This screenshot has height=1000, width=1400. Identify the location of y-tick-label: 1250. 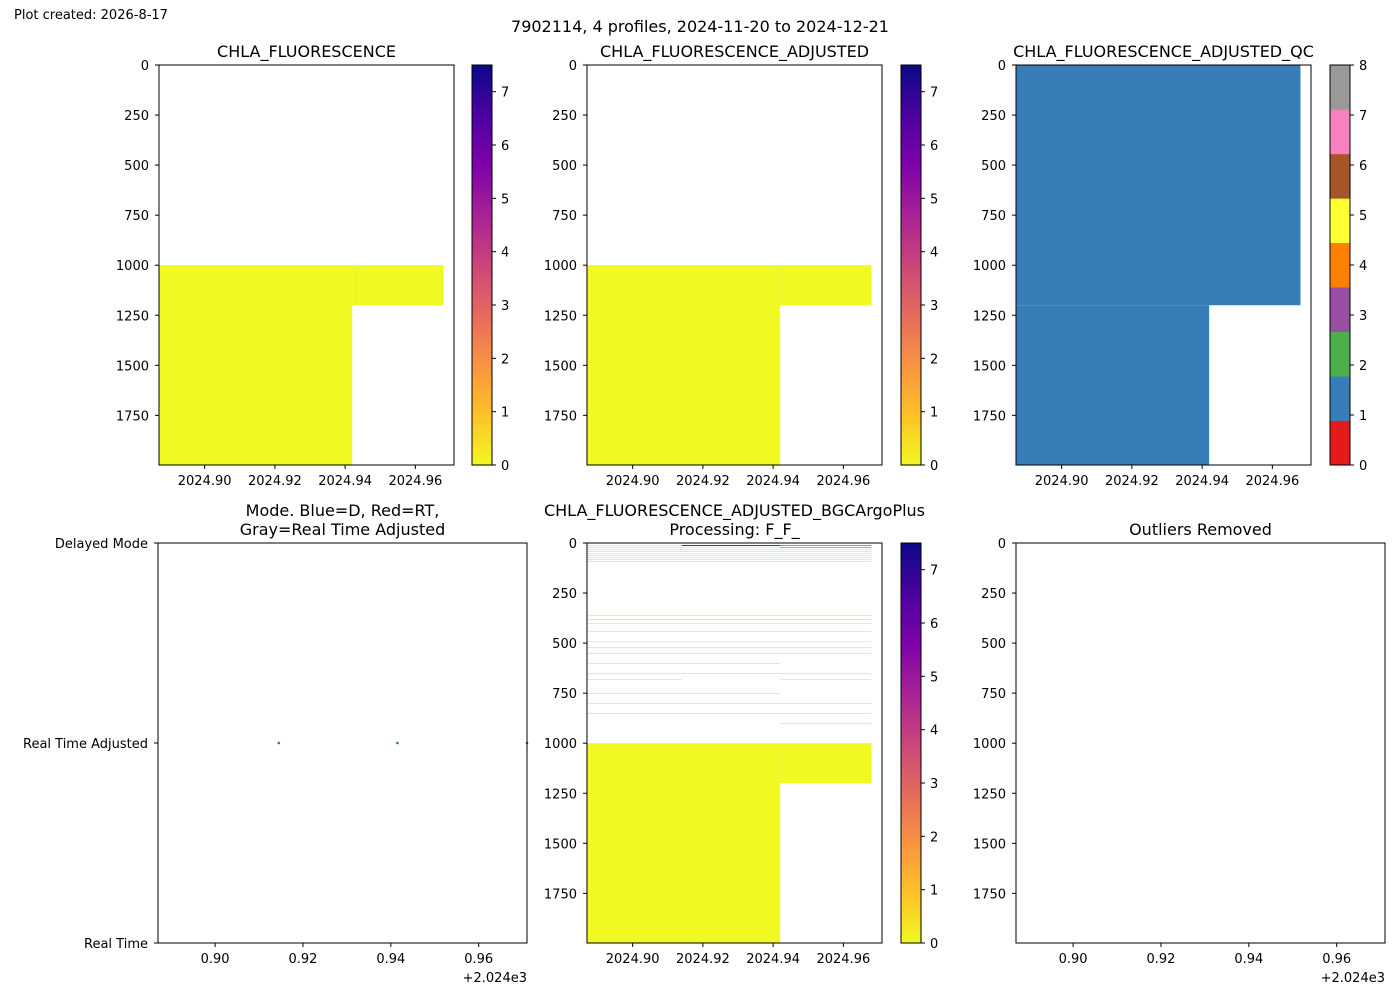
(989, 794).